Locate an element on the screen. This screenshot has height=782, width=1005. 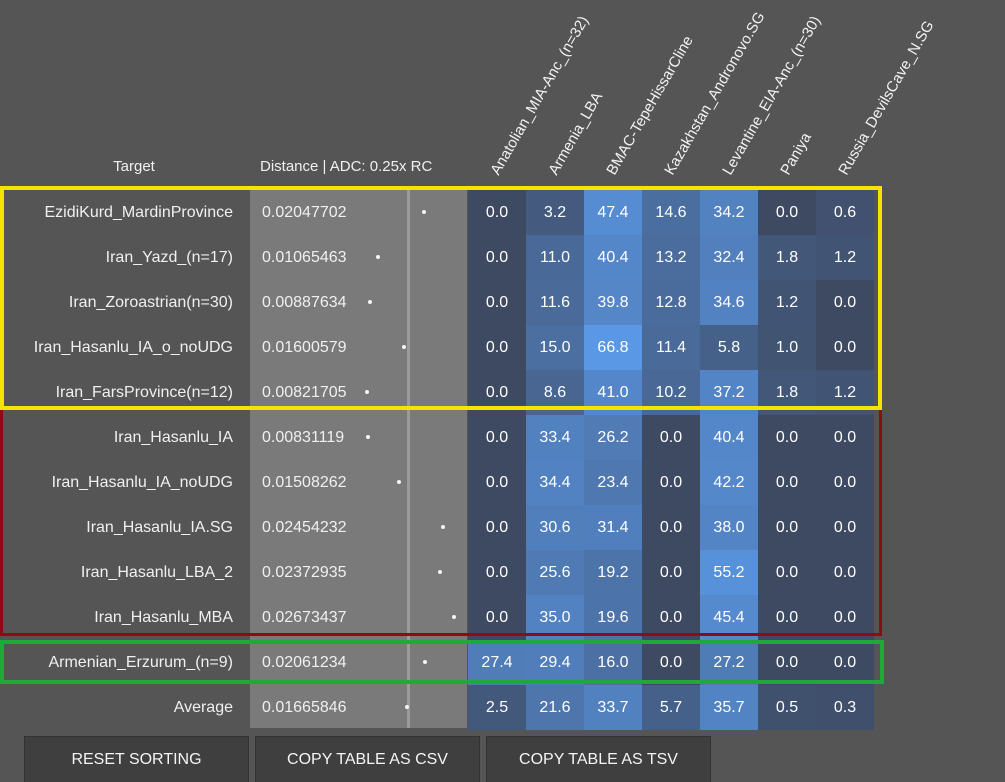
value-cell: 34.4 is located at coordinates (555, 482).